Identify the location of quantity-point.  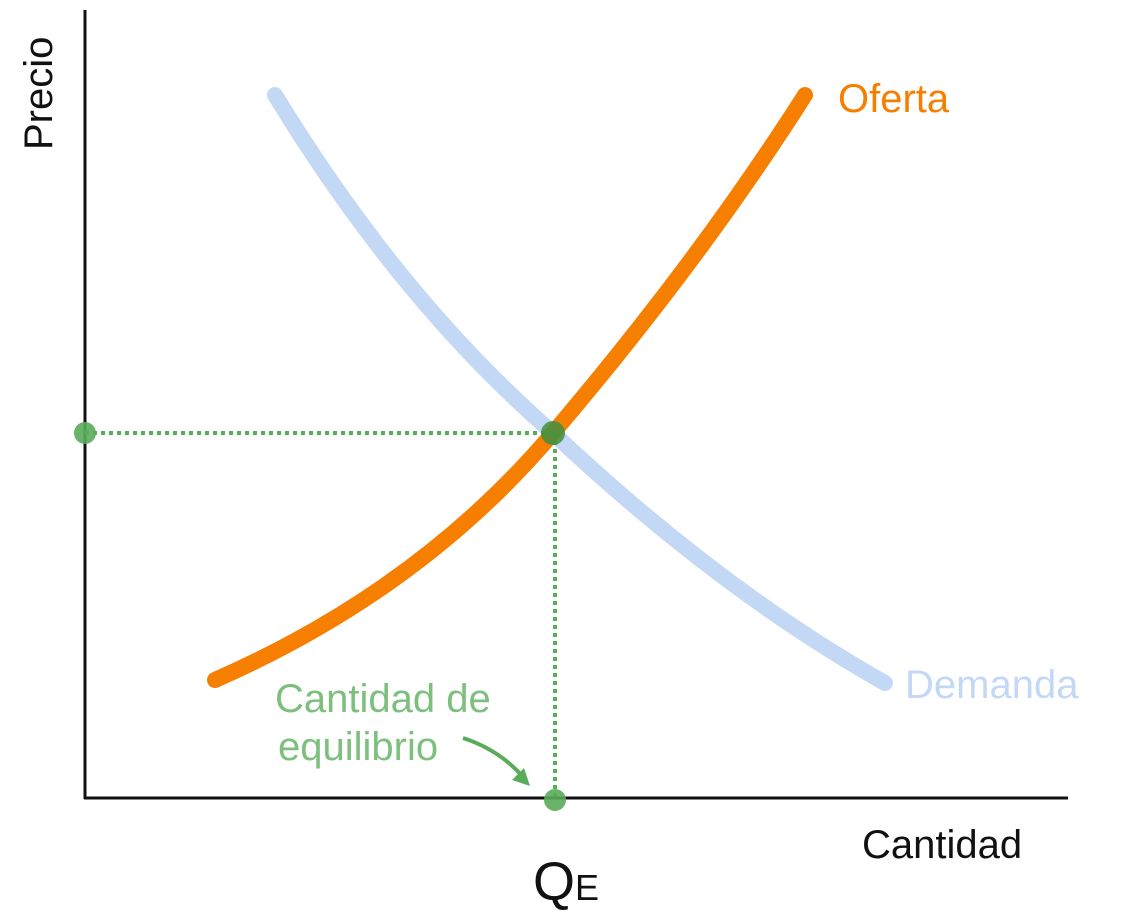
(555, 800).